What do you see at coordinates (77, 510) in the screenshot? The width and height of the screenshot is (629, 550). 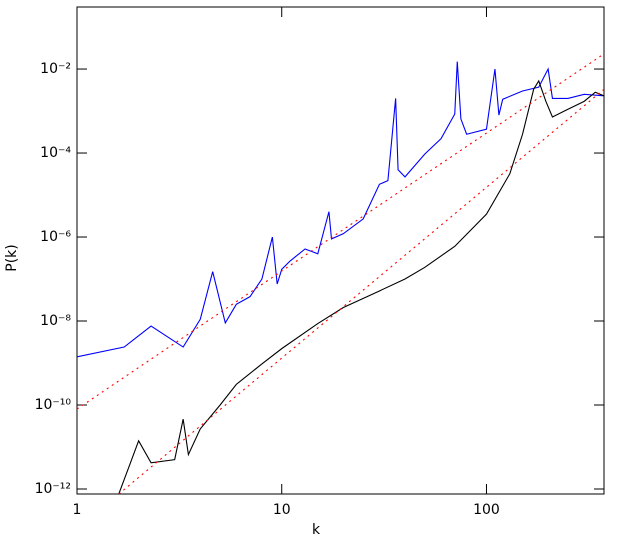 I see `x-tick-label: 1` at bounding box center [77, 510].